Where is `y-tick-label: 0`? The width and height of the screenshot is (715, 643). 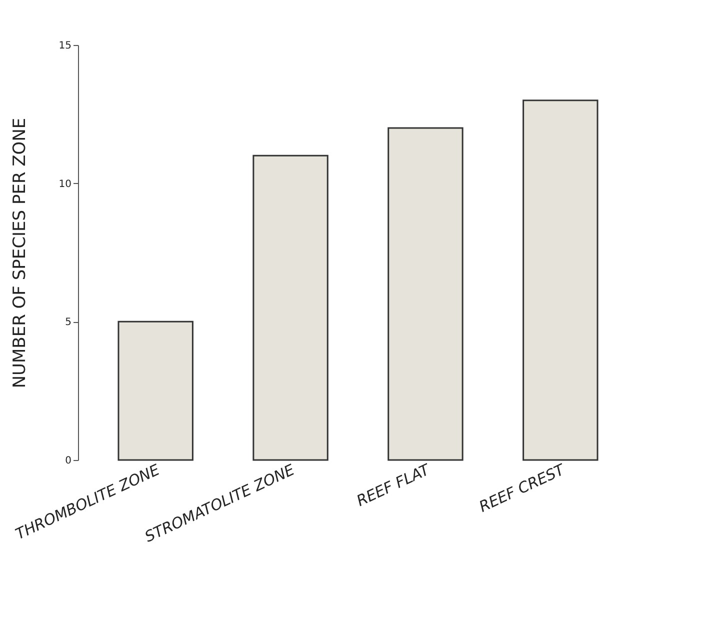
y-tick-label: 0 is located at coordinates (68, 461).